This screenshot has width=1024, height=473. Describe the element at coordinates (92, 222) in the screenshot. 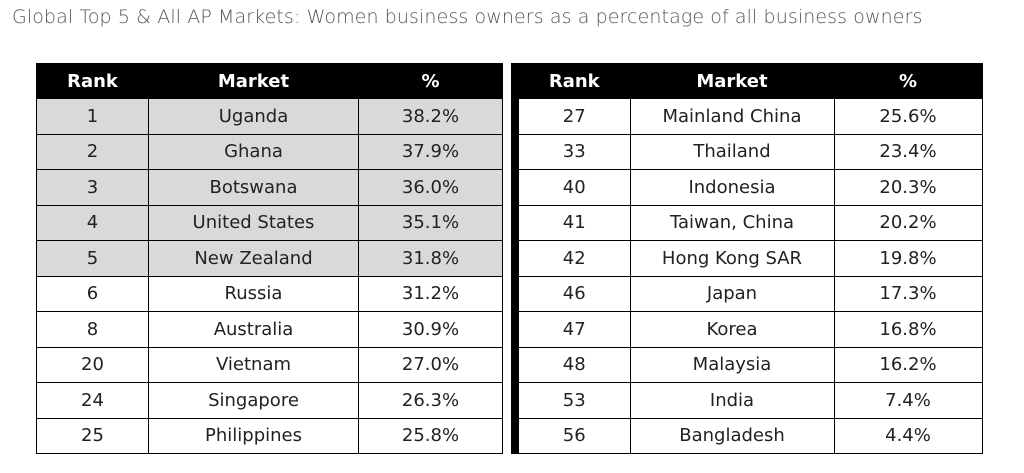

I see `table-cell: 4` at that location.